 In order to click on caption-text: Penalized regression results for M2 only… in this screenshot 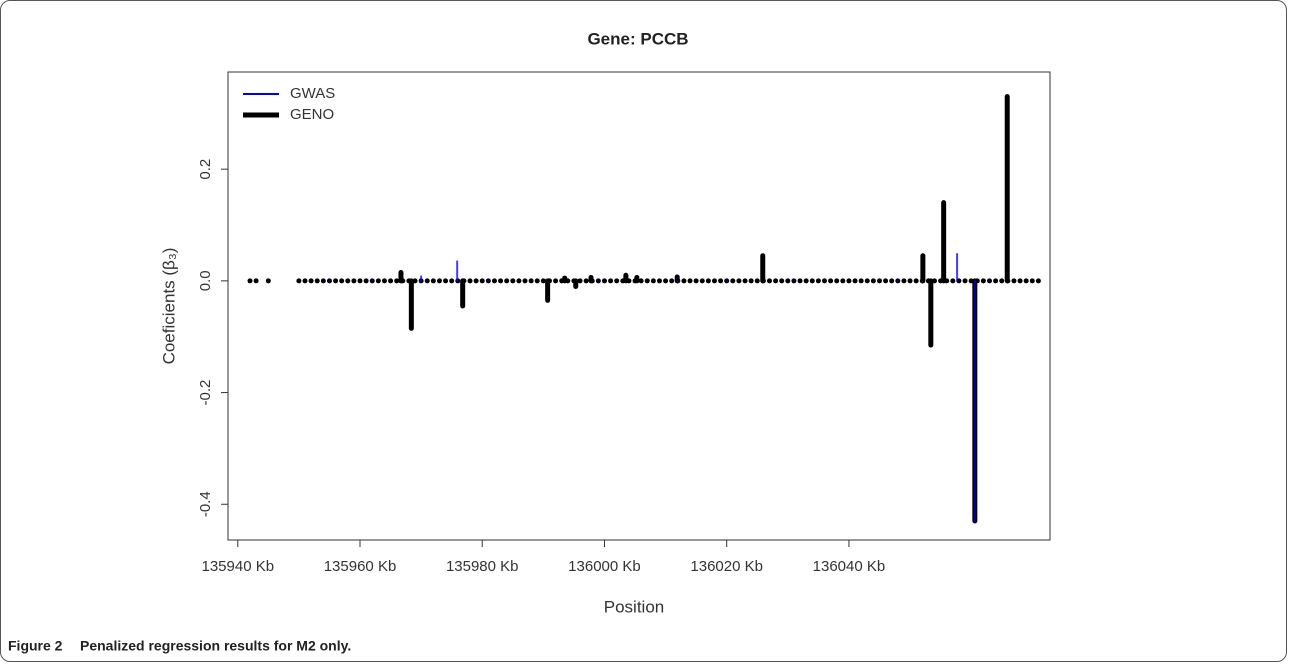, I will do `click(215, 646)`.